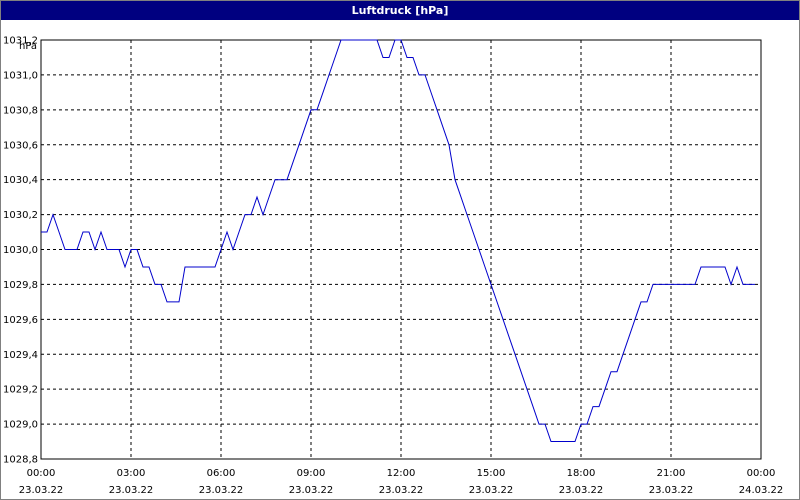 The height and width of the screenshot is (500, 800). Describe the element at coordinates (400, 10) in the screenshot. I see `chart-title: Luftdruck [hPa]` at that location.